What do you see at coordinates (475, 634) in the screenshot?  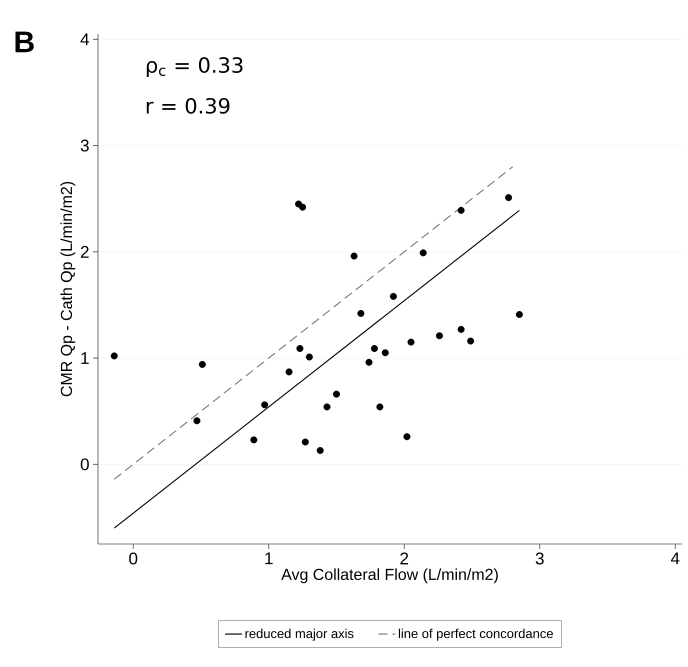 I see `legend-label: line of perfect concordance` at bounding box center [475, 634].